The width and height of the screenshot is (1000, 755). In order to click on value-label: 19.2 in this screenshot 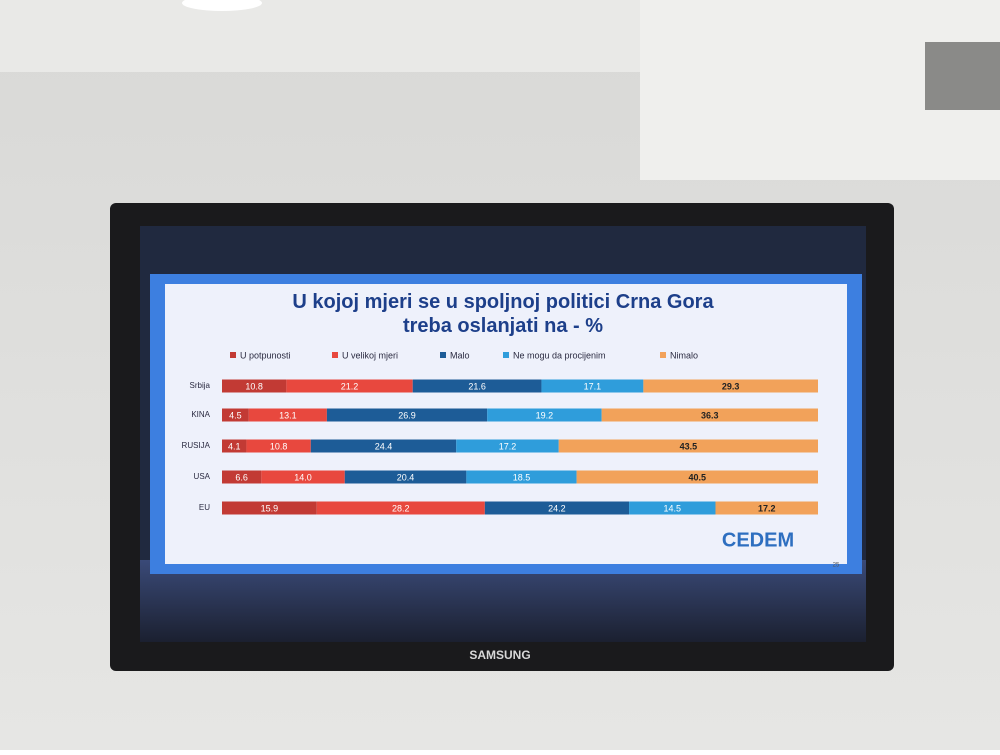, I will do `click(545, 415)`.